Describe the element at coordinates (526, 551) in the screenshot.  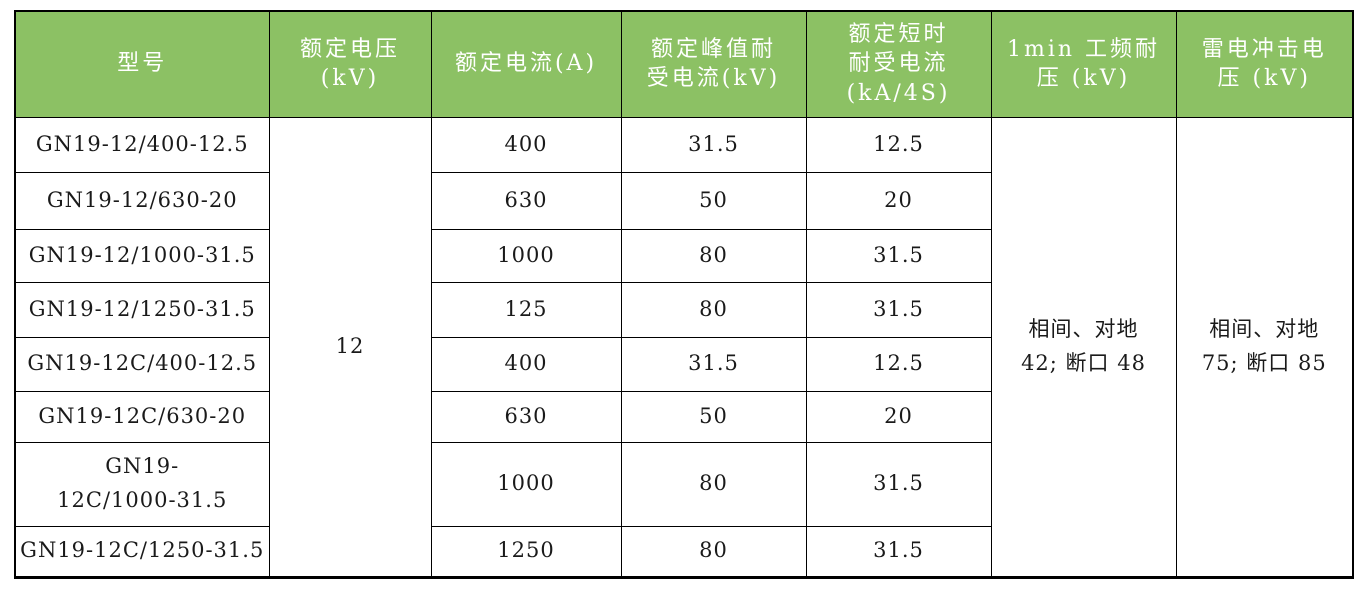
I see `current-cell: 1250` at that location.